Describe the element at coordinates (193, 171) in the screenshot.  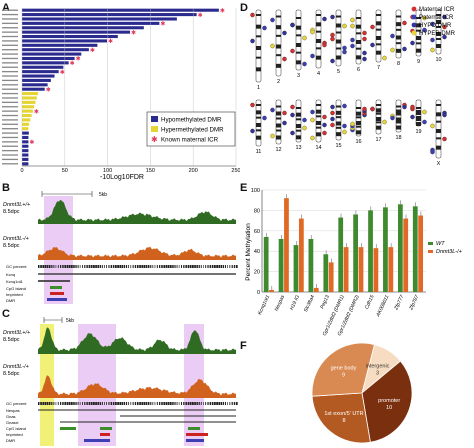
I see `panel-a-tick-label: 200` at that location.